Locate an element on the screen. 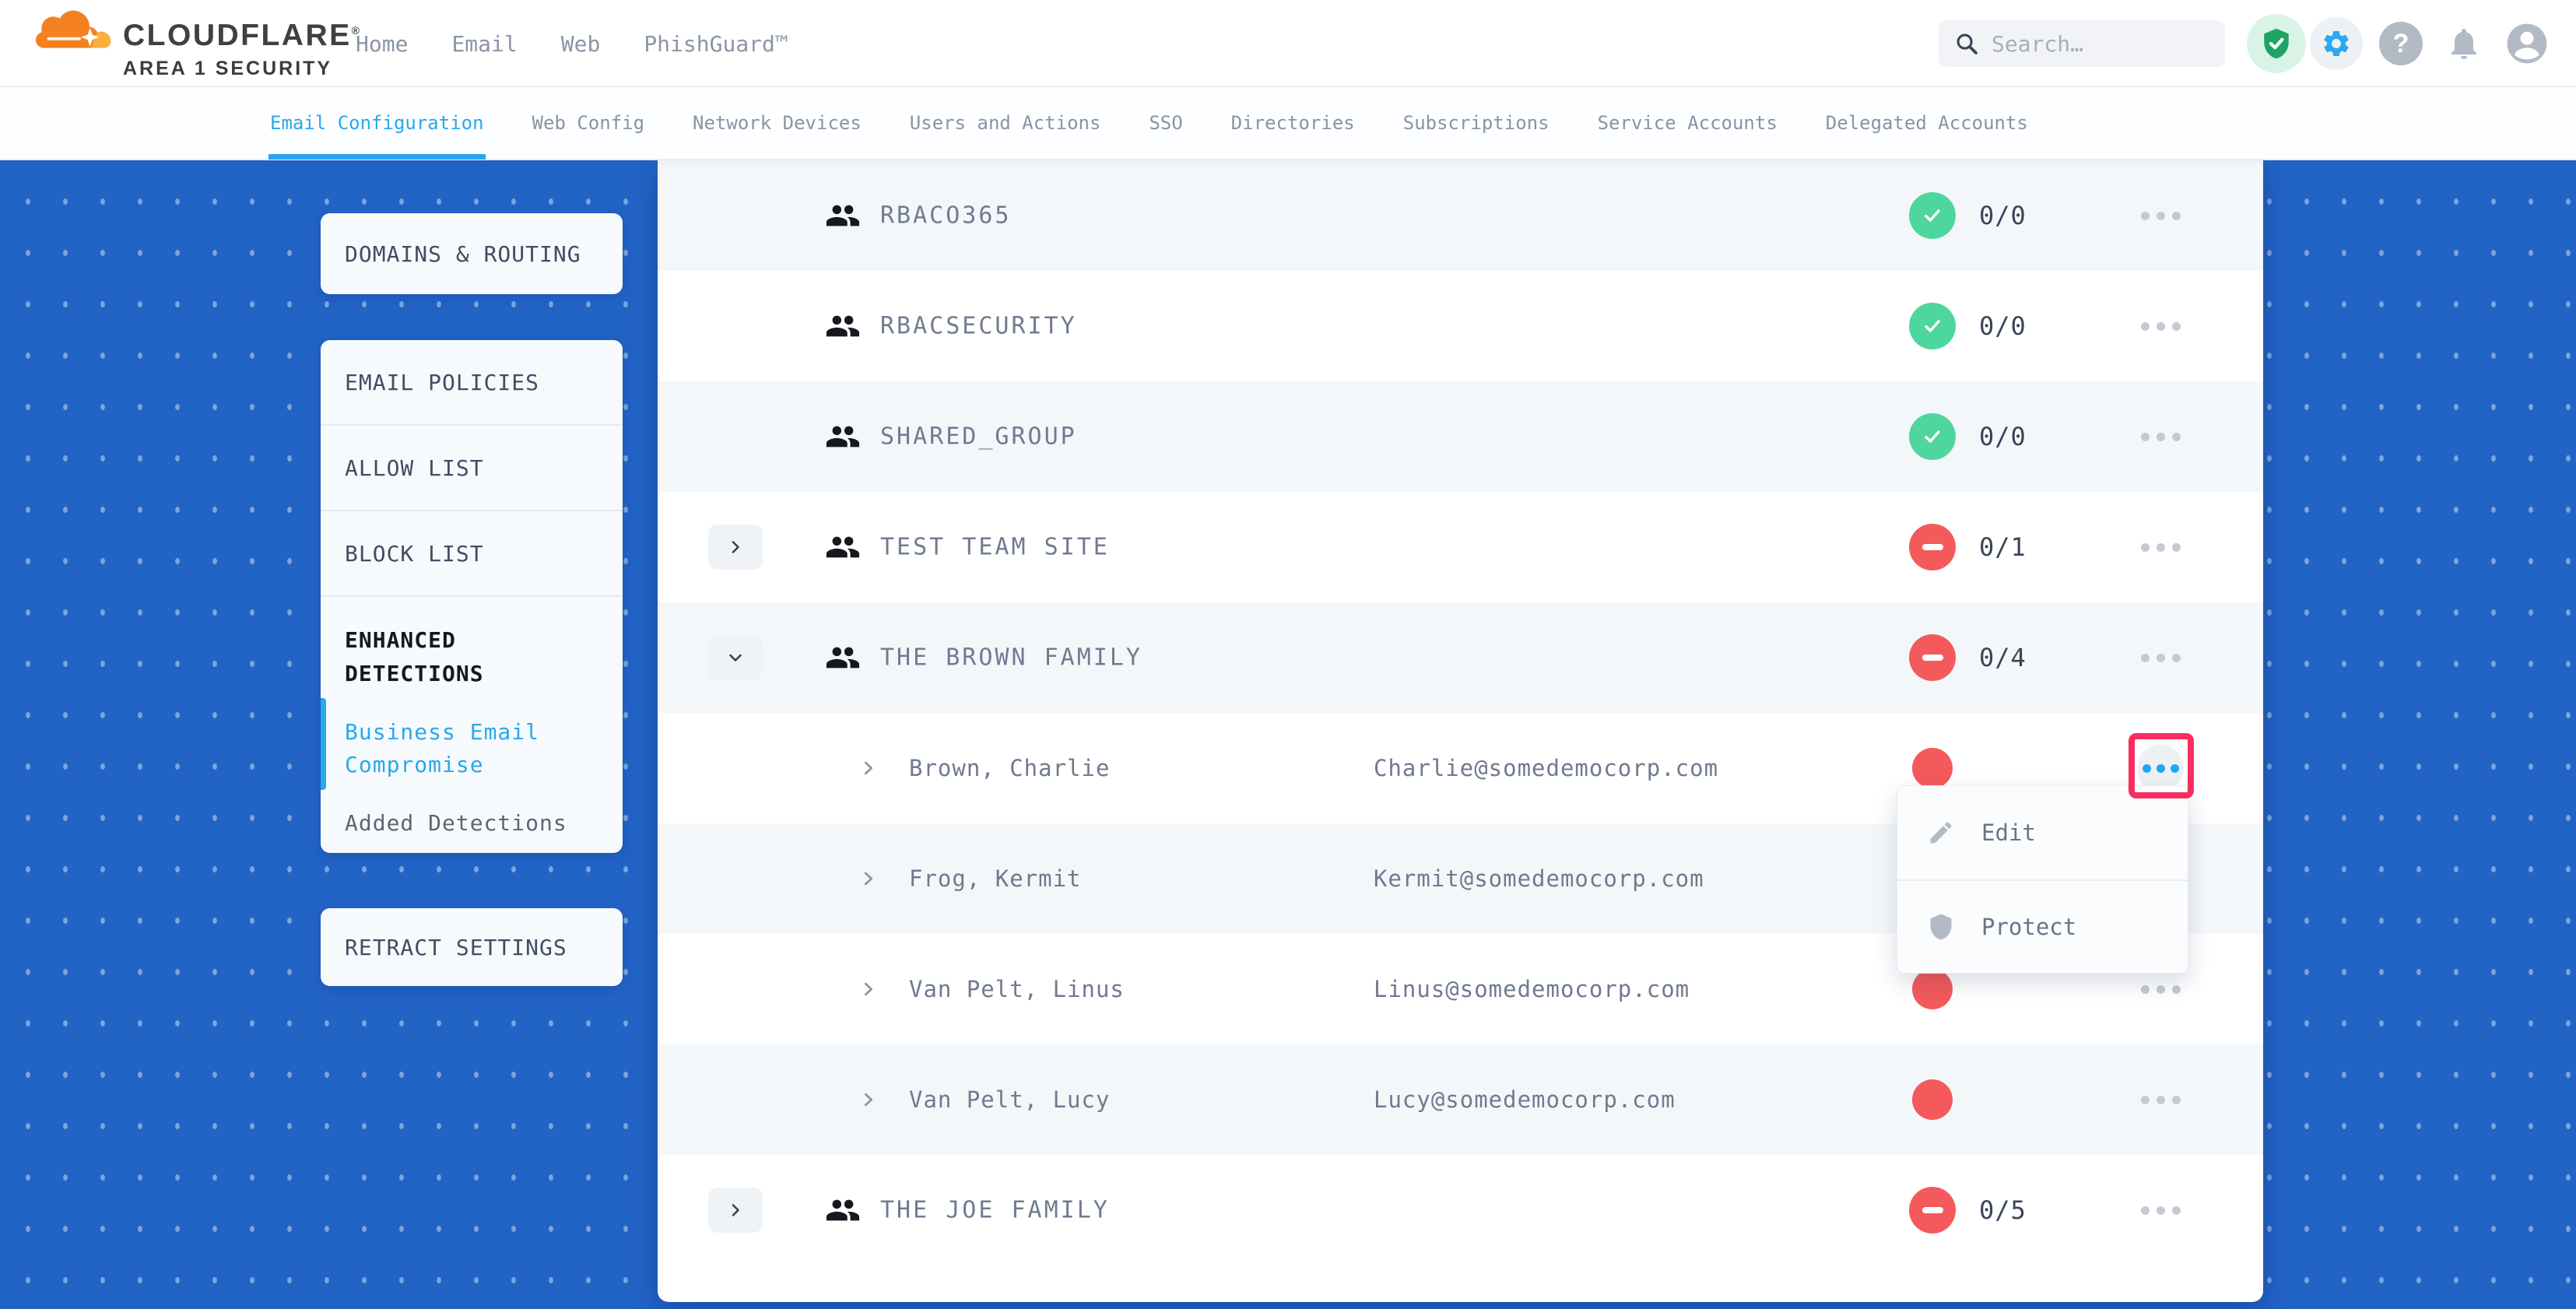 The width and height of the screenshot is (2576, 1309). tab-delegated-accounts: Delegated Accounts is located at coordinates (1927, 123).